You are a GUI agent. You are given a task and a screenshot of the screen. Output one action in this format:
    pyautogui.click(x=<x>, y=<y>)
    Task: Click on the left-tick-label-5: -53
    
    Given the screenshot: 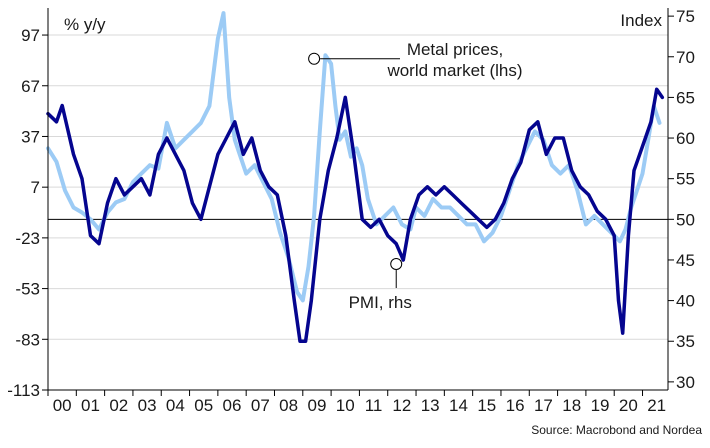 What is the action you would take?
    pyautogui.click(x=27, y=289)
    